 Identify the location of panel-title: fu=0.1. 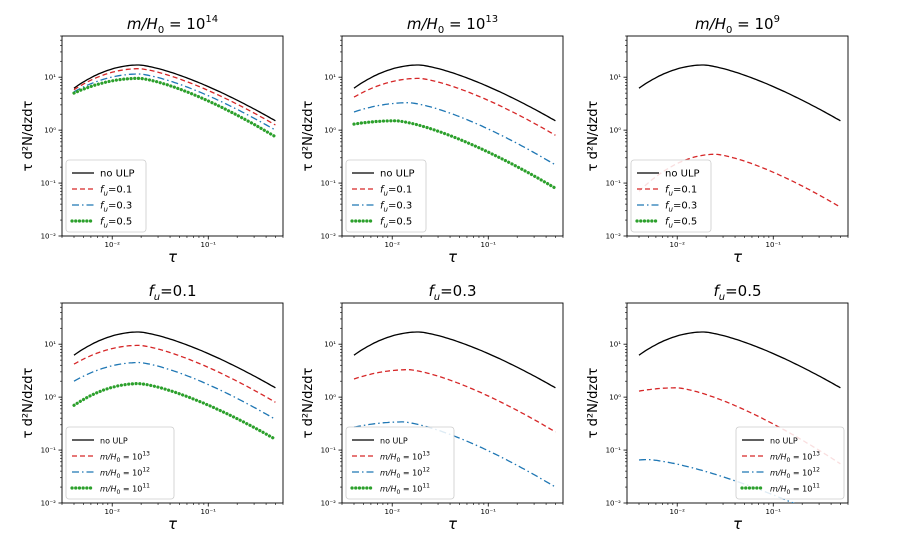
(172, 292).